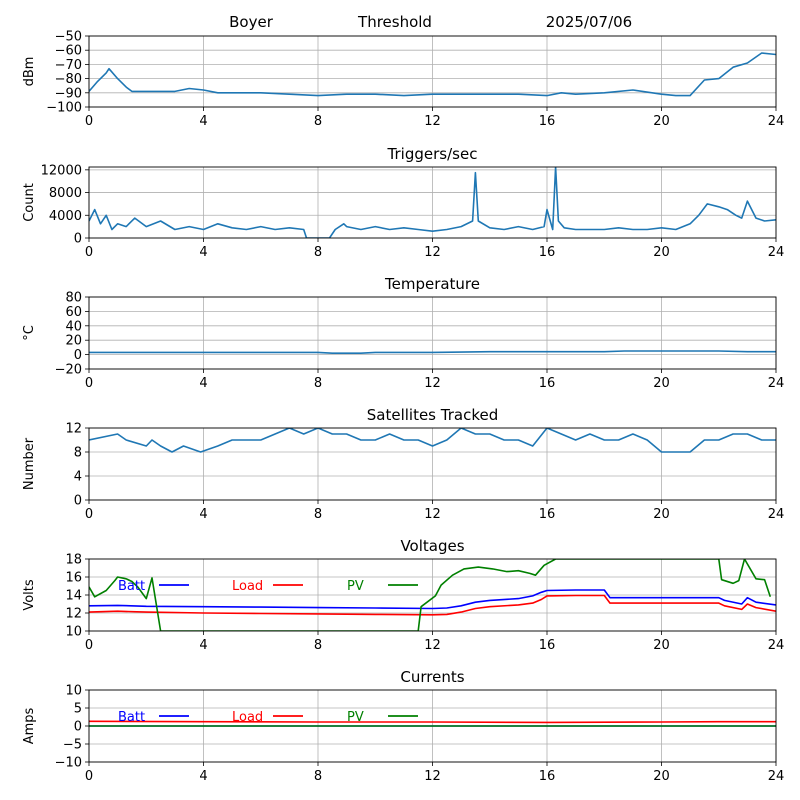 The width and height of the screenshot is (800, 800). Describe the element at coordinates (78, 453) in the screenshot. I see `y-tick-label: 8` at that location.